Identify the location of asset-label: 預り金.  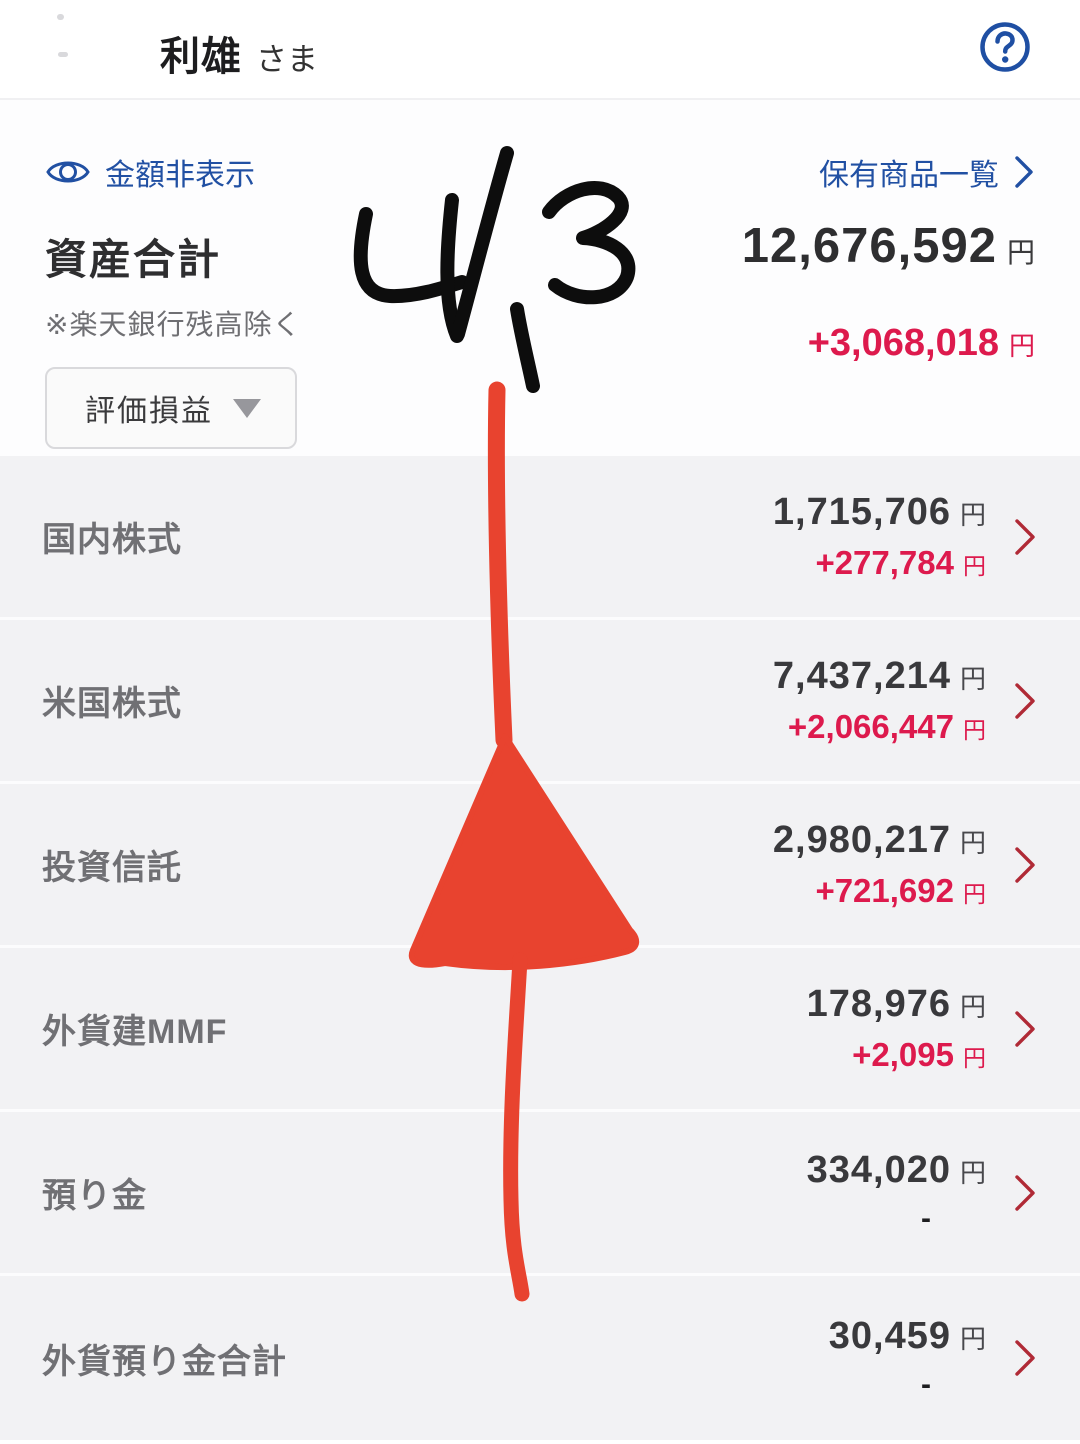
(94, 1196).